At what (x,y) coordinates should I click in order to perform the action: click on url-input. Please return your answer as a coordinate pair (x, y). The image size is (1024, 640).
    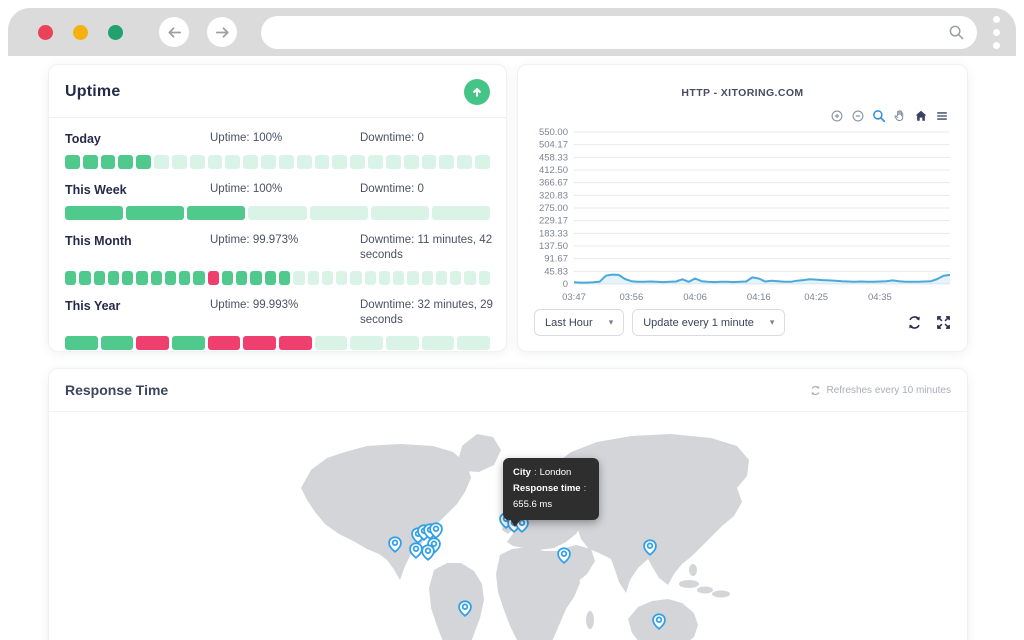
    Looking at the image, I should click on (610, 32).